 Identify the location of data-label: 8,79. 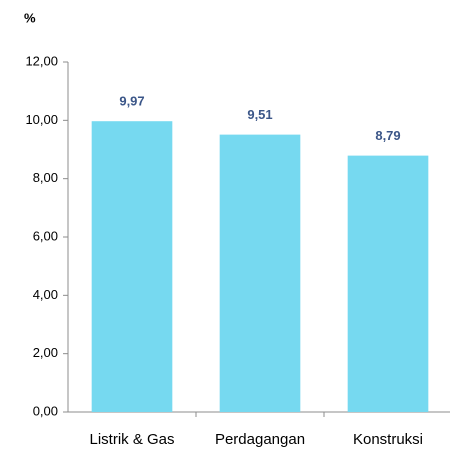
(387, 135).